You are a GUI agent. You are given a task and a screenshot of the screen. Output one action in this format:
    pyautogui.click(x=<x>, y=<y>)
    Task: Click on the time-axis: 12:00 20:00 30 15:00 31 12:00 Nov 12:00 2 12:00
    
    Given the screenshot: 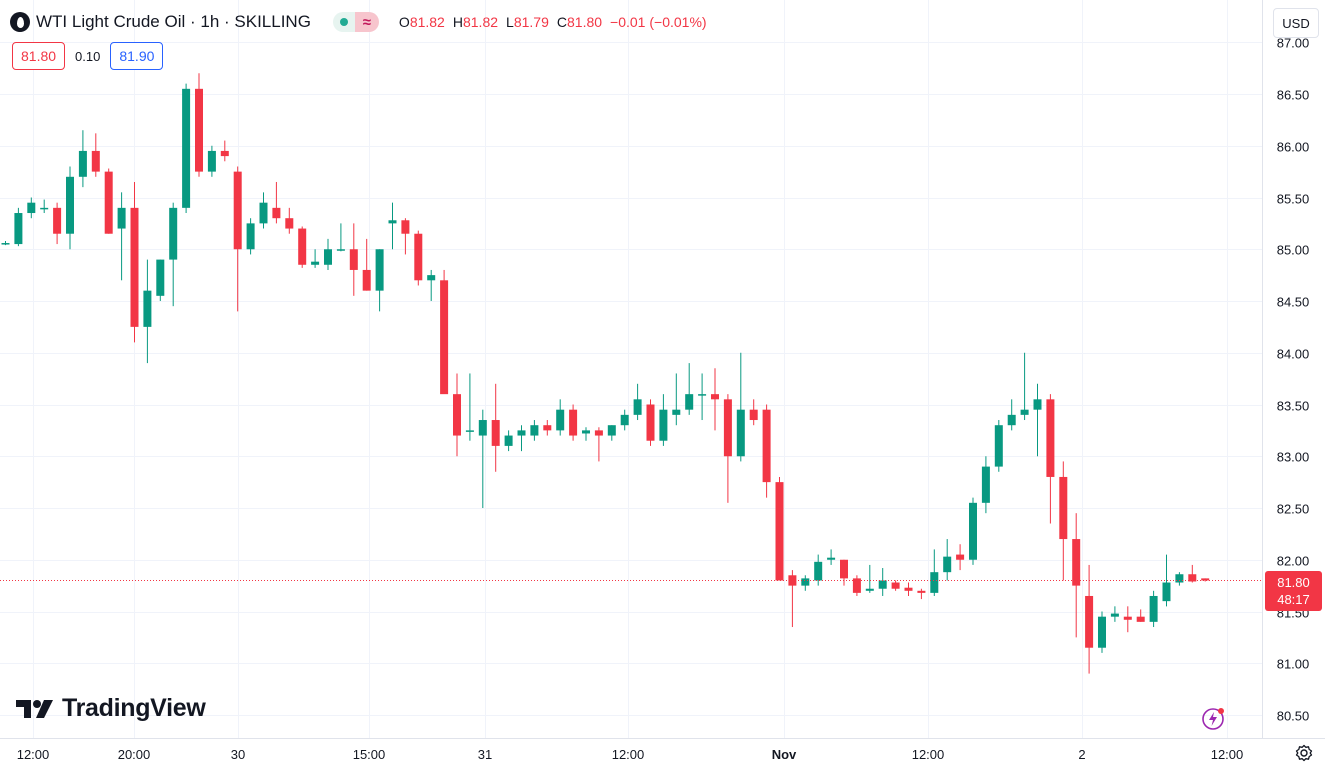 What is the action you would take?
    pyautogui.click(x=662, y=750)
    